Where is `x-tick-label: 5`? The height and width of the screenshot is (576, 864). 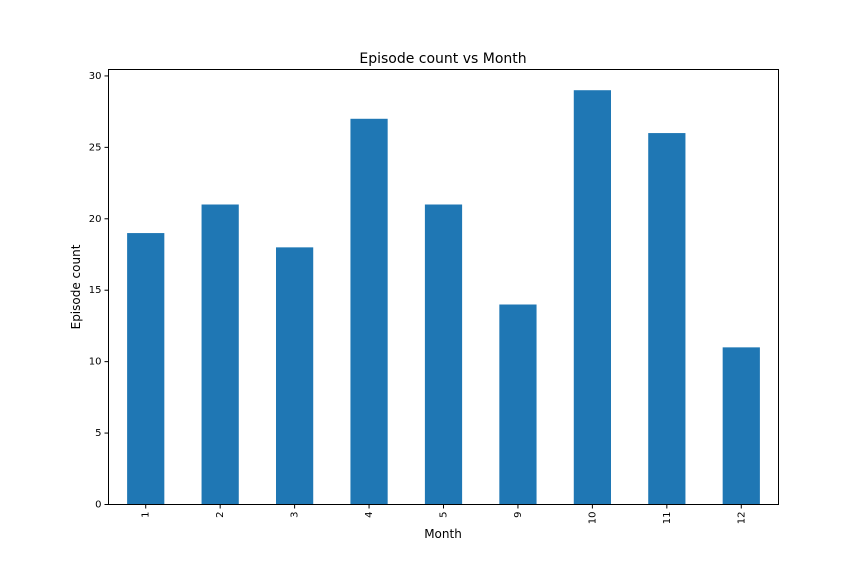 x-tick-label: 5 is located at coordinates (444, 515).